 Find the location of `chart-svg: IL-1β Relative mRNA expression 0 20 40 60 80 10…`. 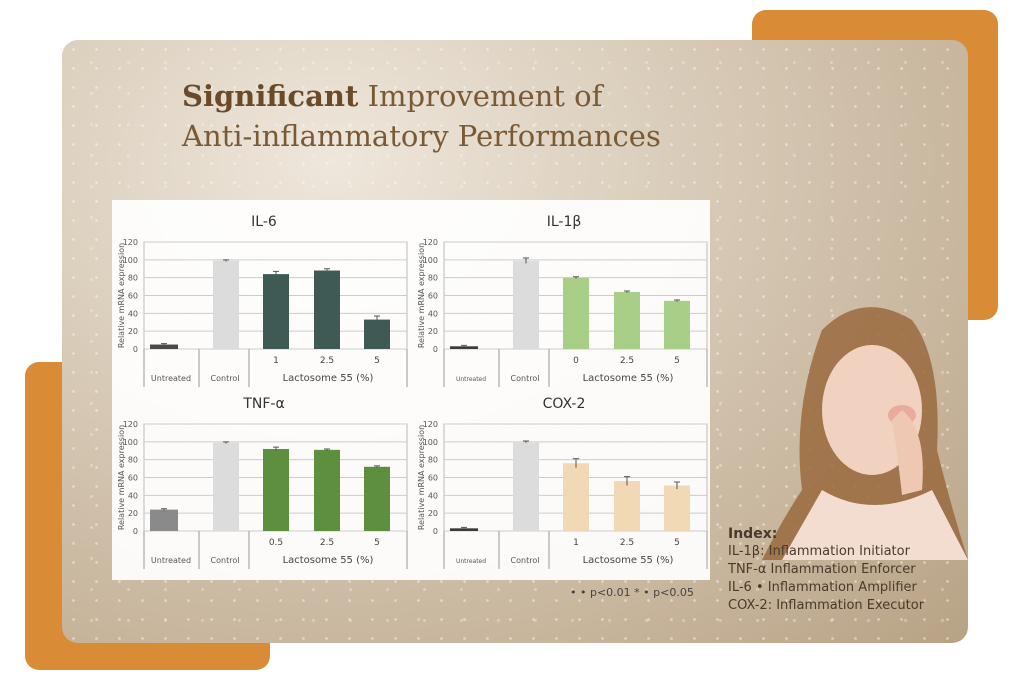

chart-svg: IL-1β Relative mRNA expression 0 20 40 60 80 10… is located at coordinates (562, 300).